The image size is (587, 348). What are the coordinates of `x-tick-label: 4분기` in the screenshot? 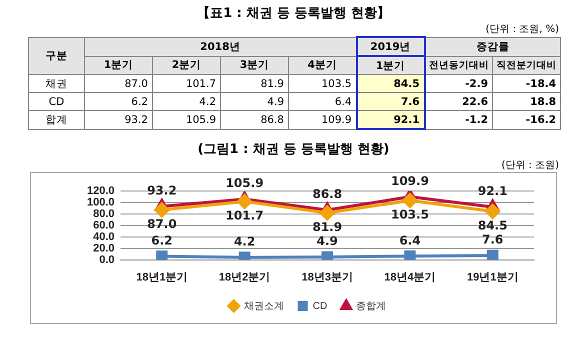 It's located at (322, 65).